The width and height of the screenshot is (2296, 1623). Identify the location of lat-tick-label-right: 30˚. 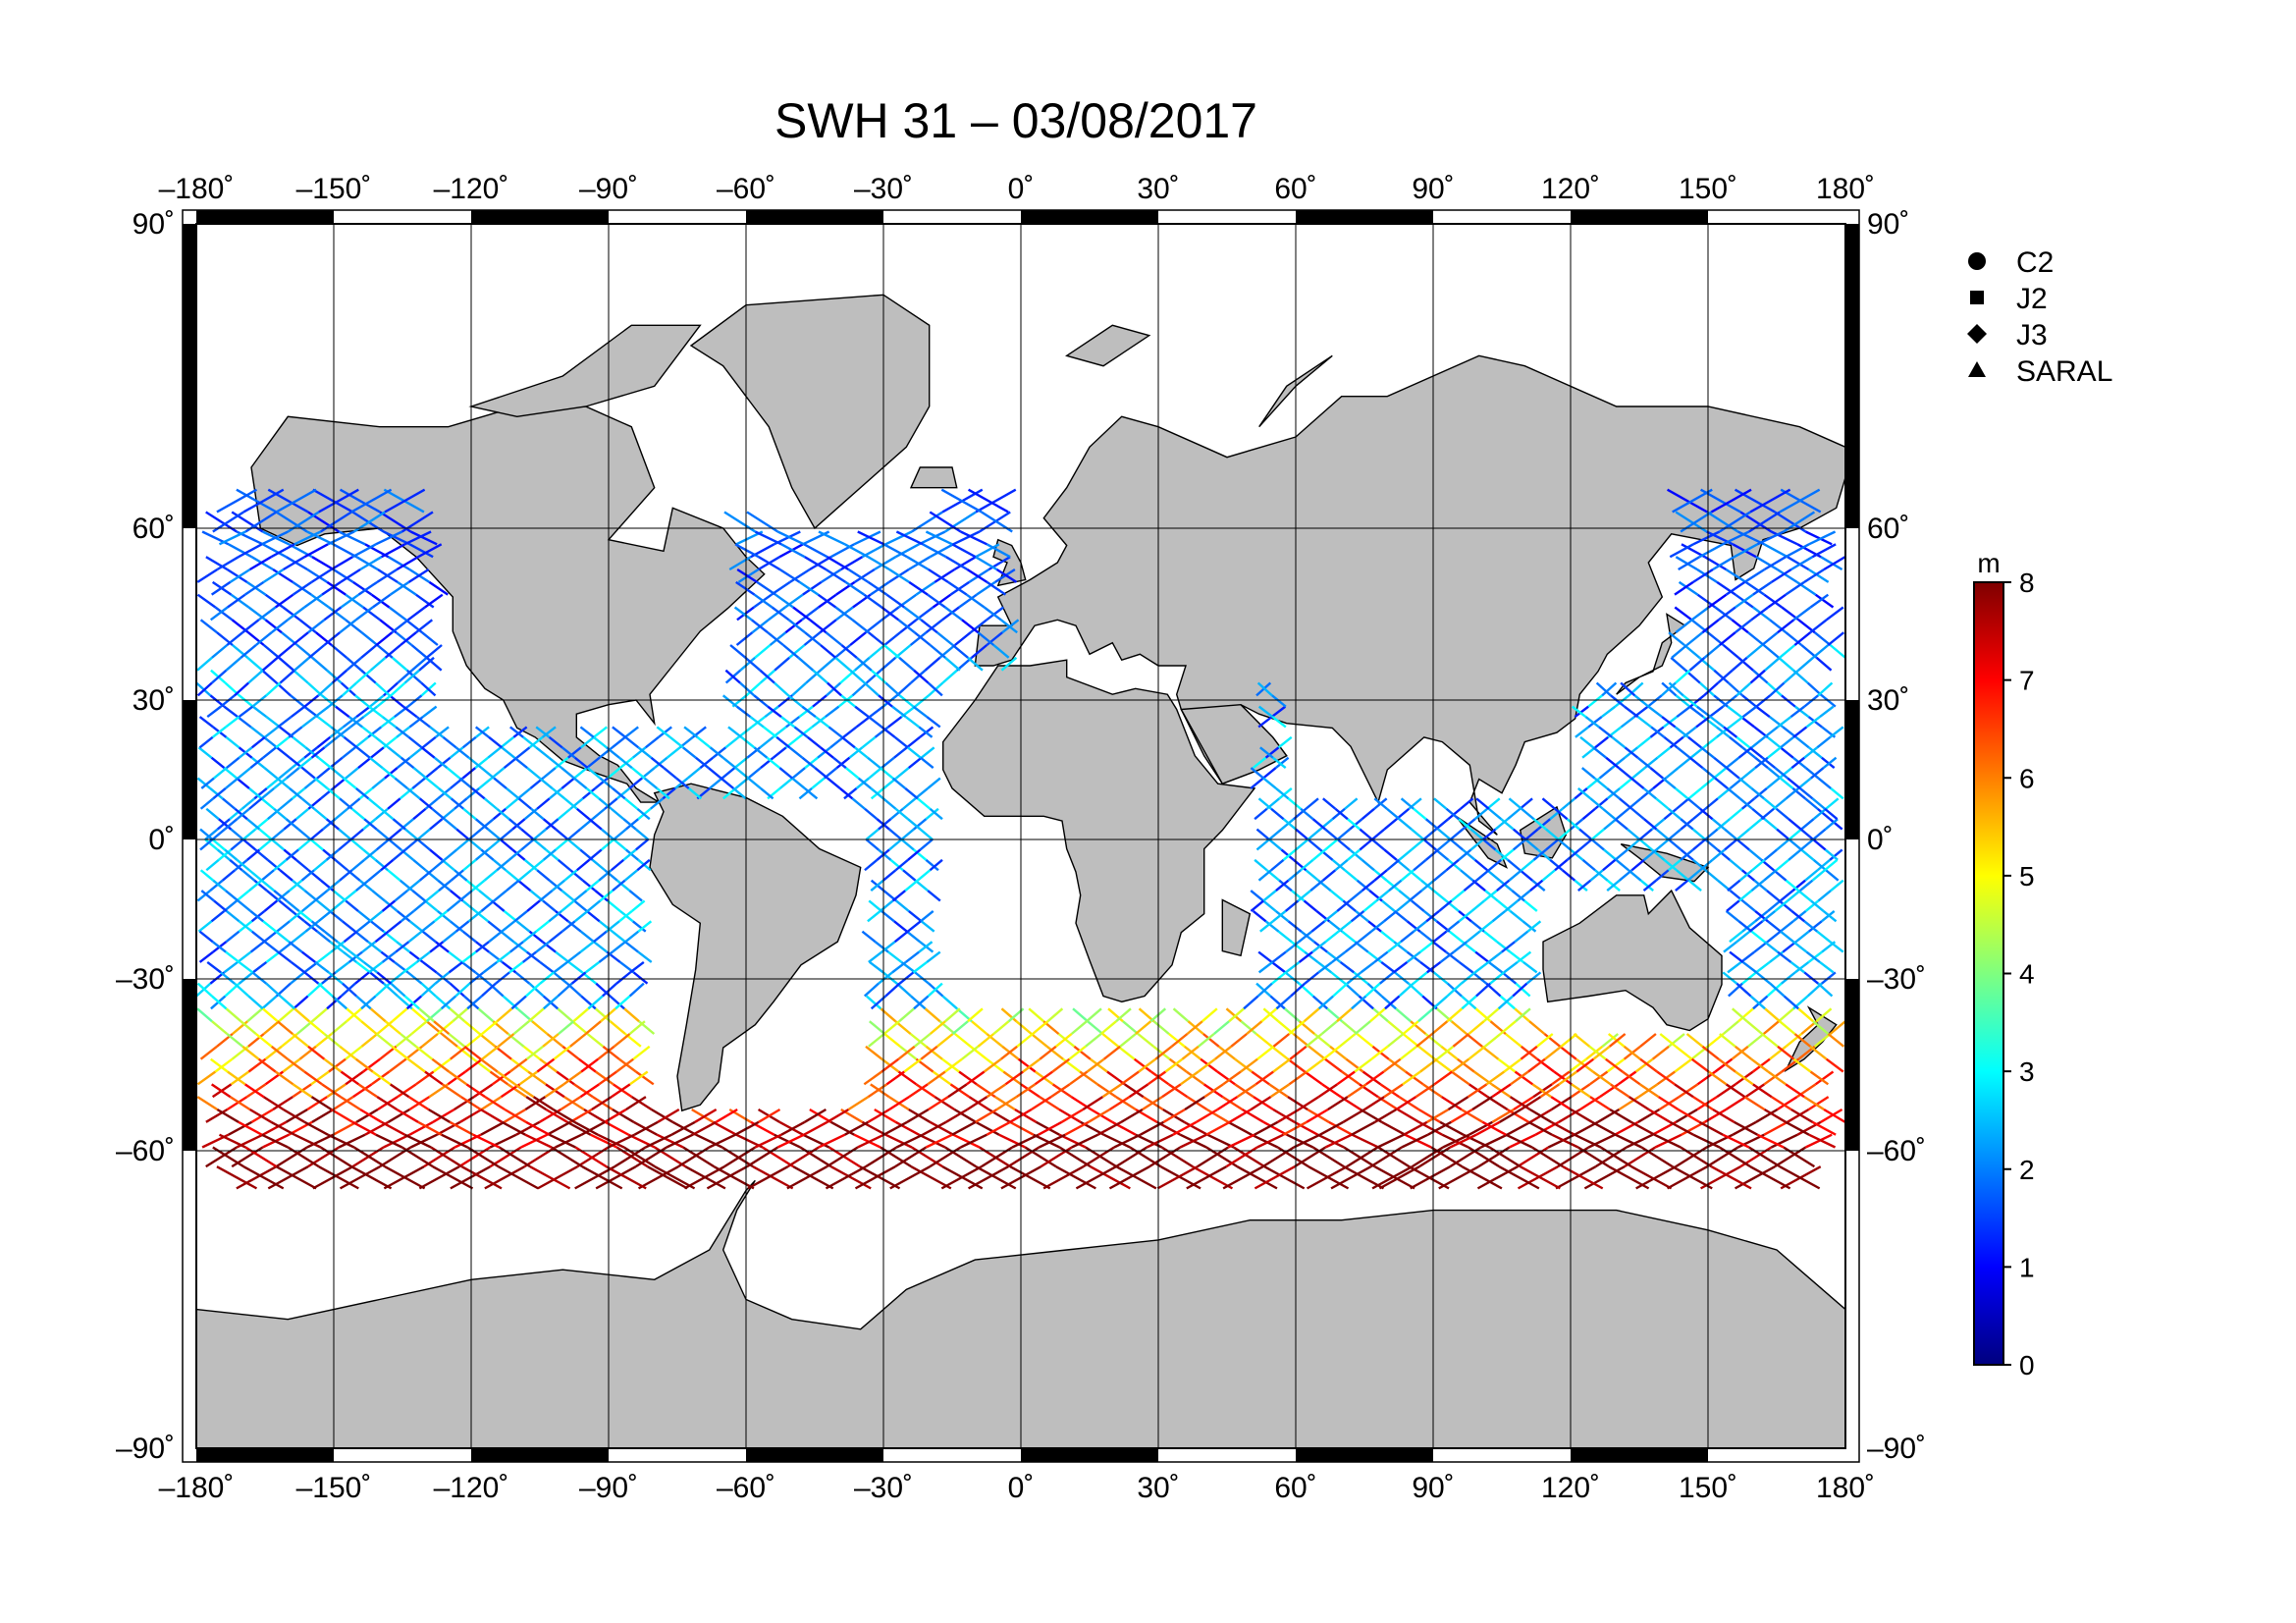
(1888, 700).